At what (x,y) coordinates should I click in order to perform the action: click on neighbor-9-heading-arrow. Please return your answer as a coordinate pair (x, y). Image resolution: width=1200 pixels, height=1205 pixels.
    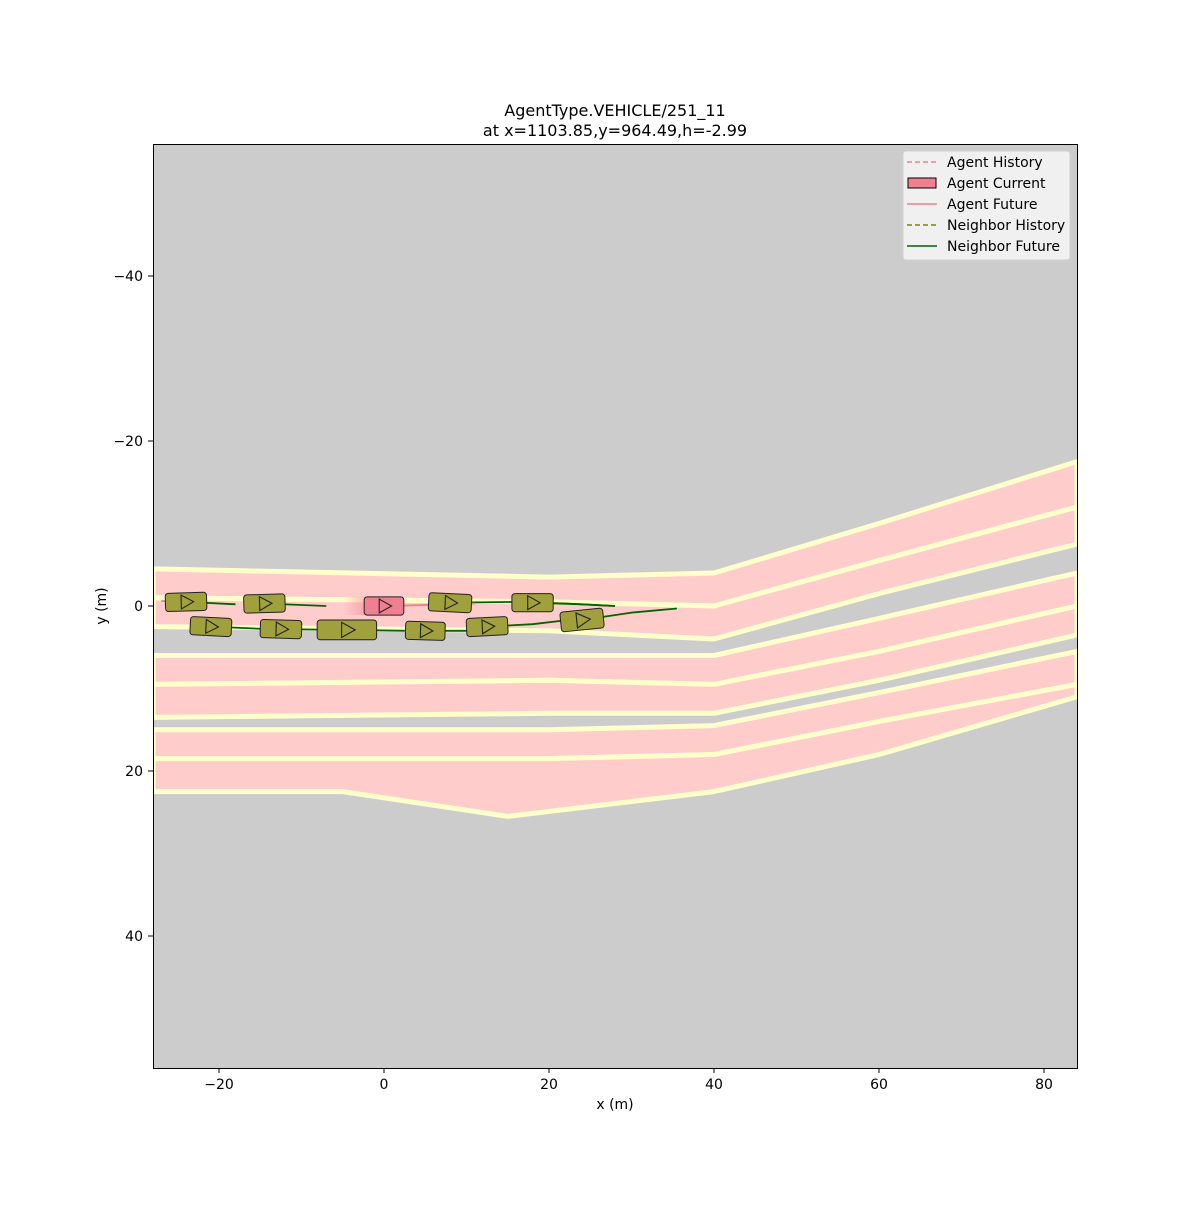
    Looking at the image, I should click on (488, 627).